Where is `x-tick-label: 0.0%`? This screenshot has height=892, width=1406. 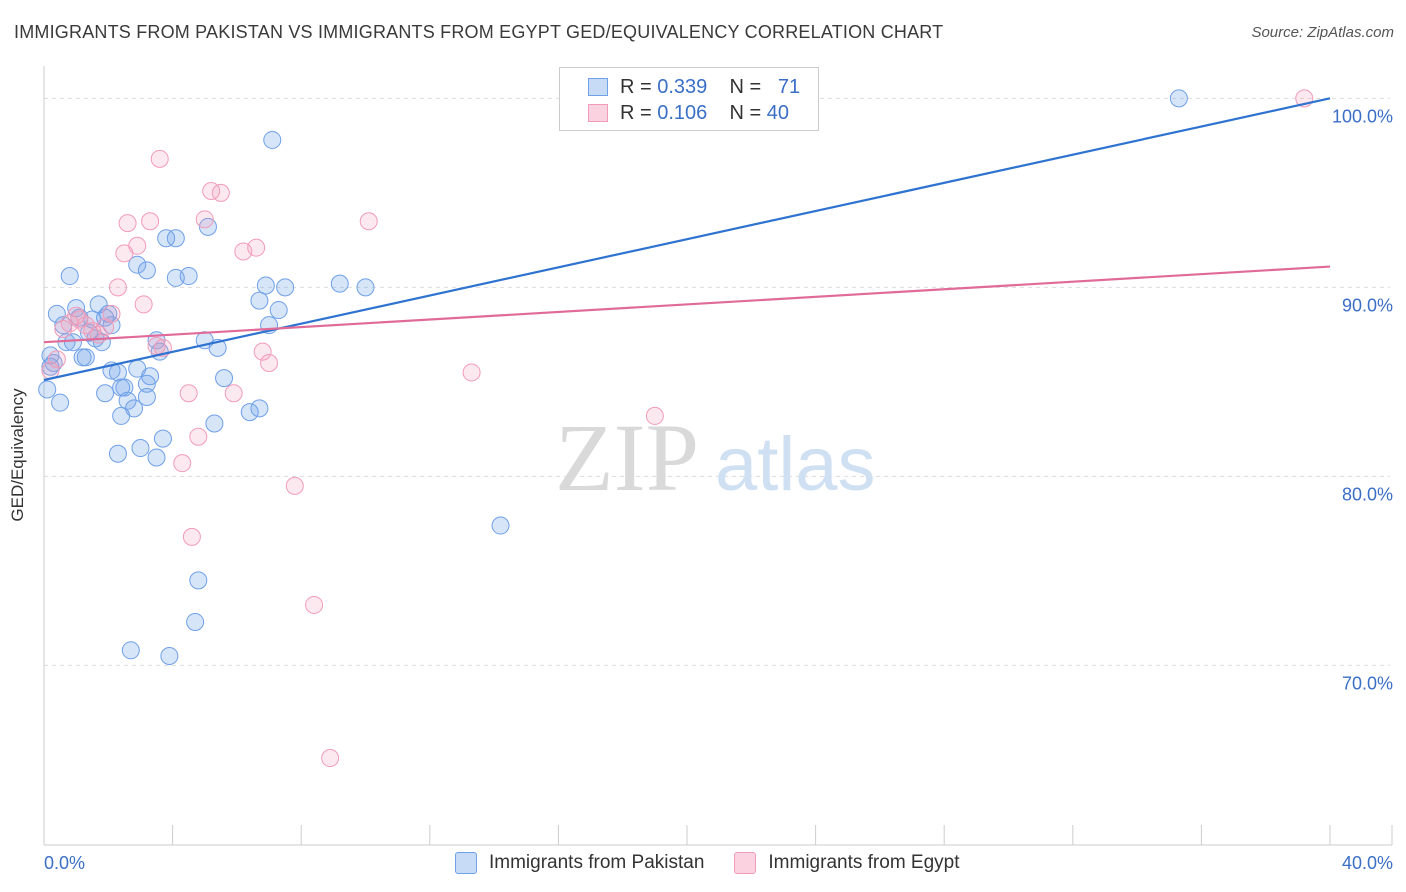 x-tick-label: 0.0% is located at coordinates (64, 863).